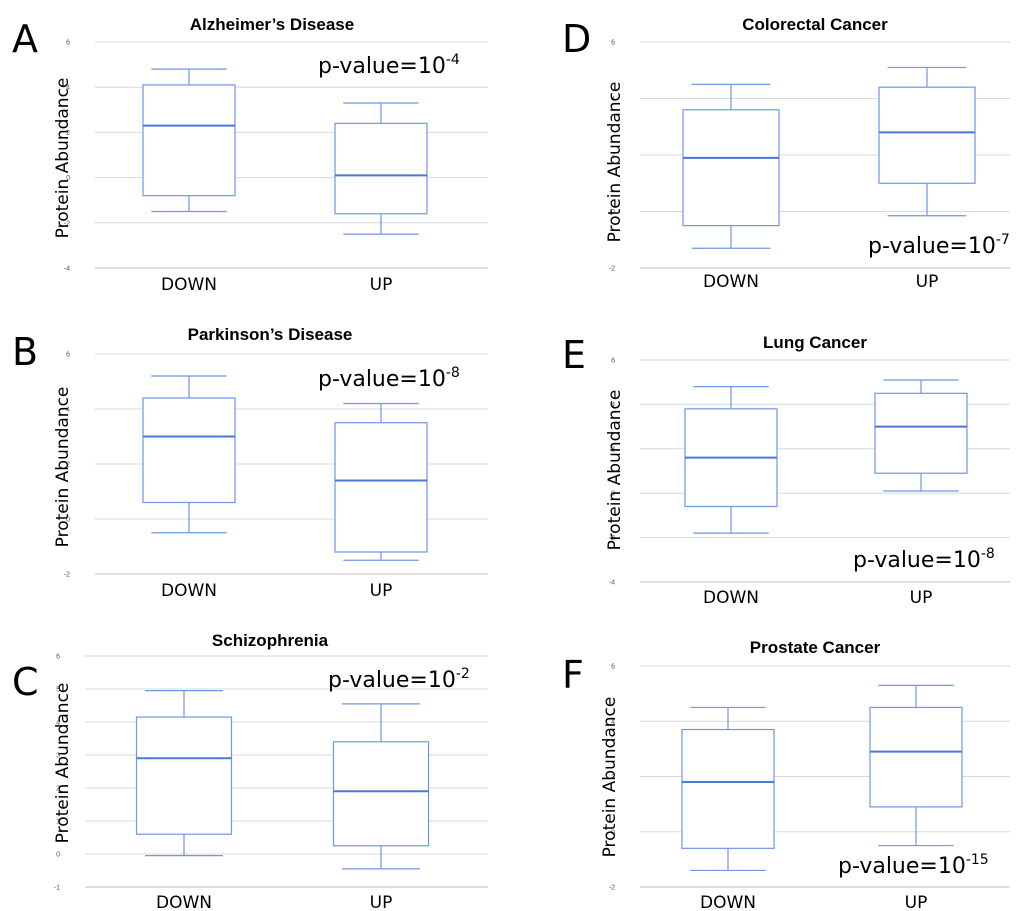  Describe the element at coordinates (815, 24) in the screenshot. I see `chart-title: Colorectal Cancer` at that location.